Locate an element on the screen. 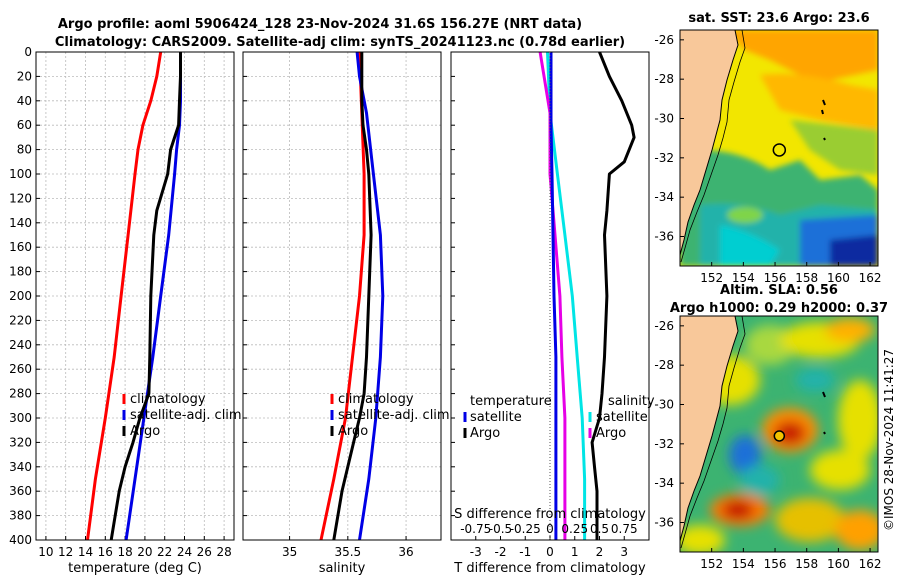  sst-argo-marker is located at coordinates (779, 150).